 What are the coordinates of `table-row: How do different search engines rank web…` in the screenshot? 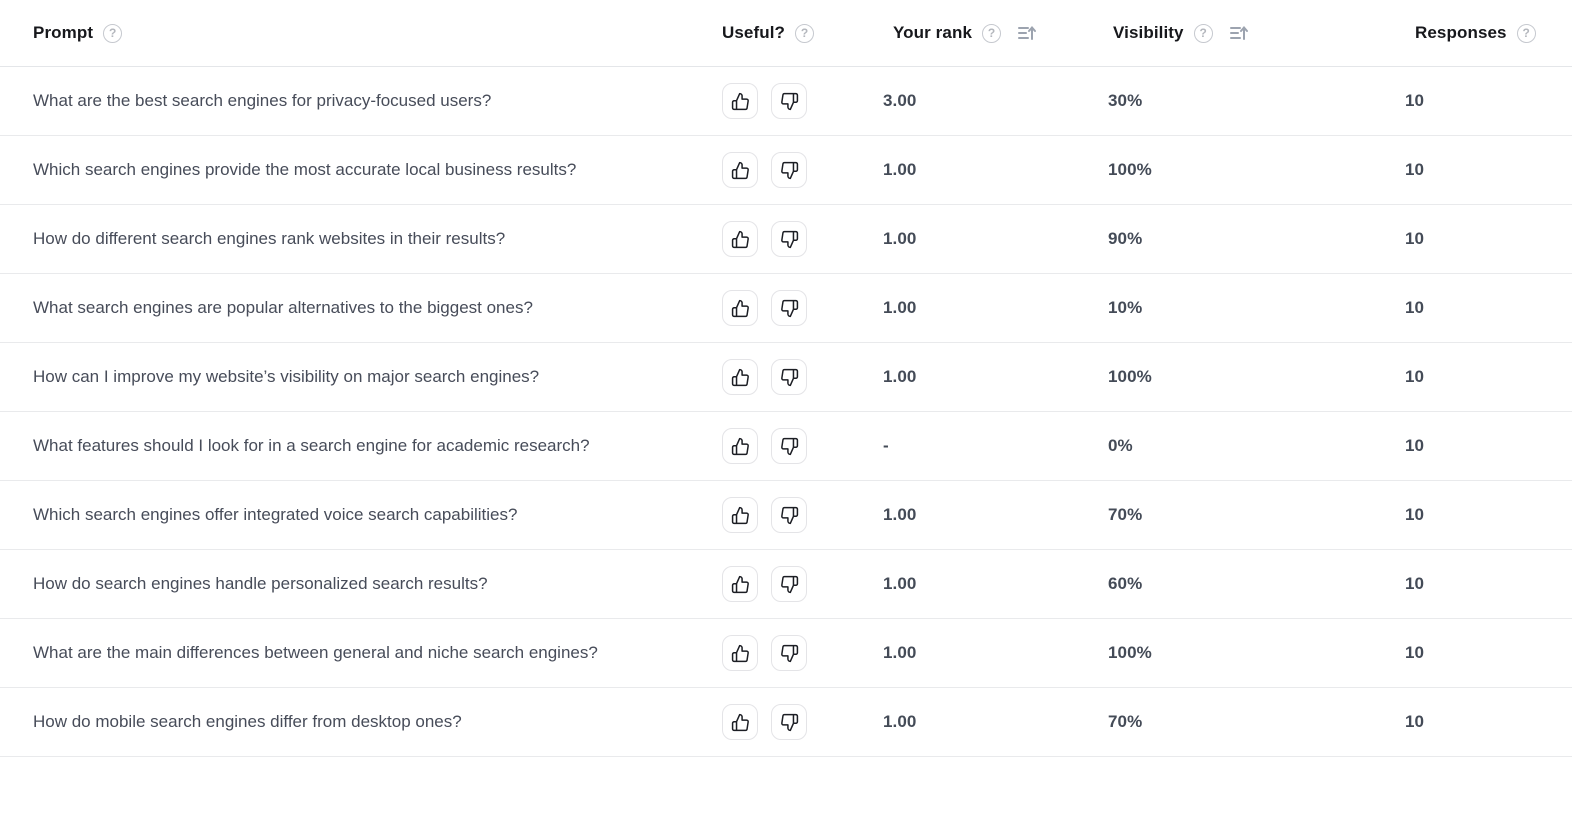 It's located at (786, 239).